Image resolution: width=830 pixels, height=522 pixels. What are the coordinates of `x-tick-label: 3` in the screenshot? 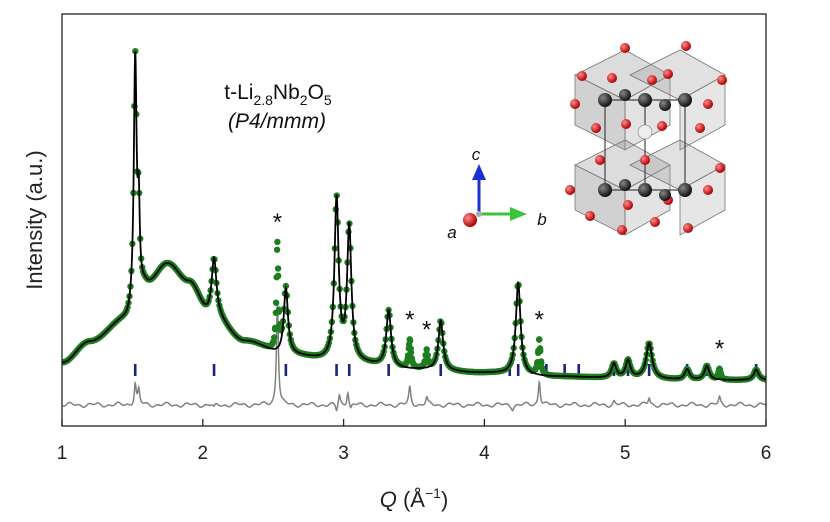 It's located at (343, 453).